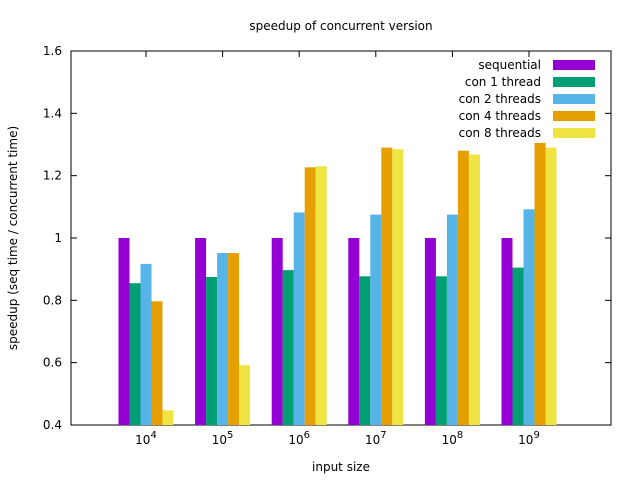 The width and height of the screenshot is (640, 480). I want to click on y-tick-label: 1.4, so click(52, 113).